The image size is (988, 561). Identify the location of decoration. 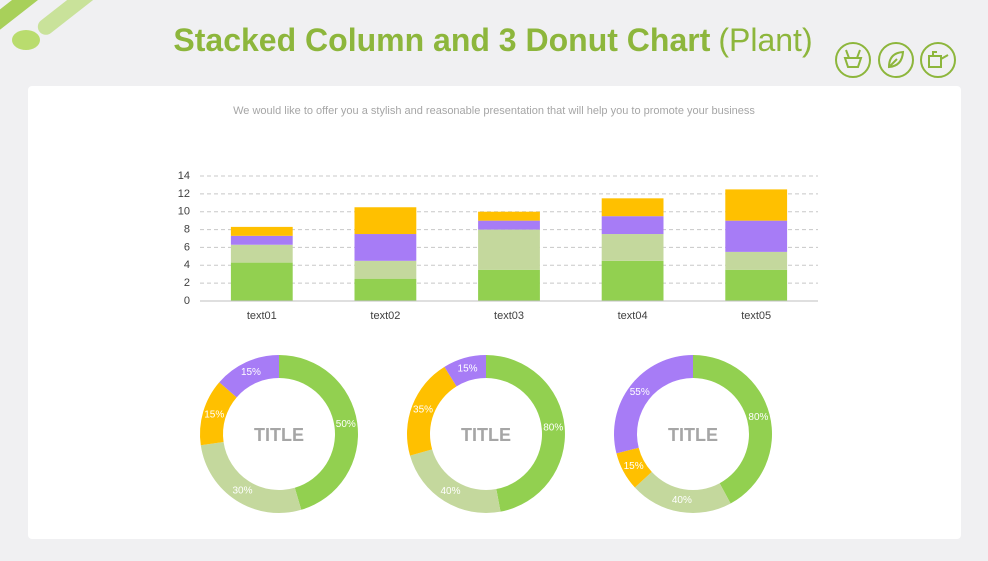
(56, 25).